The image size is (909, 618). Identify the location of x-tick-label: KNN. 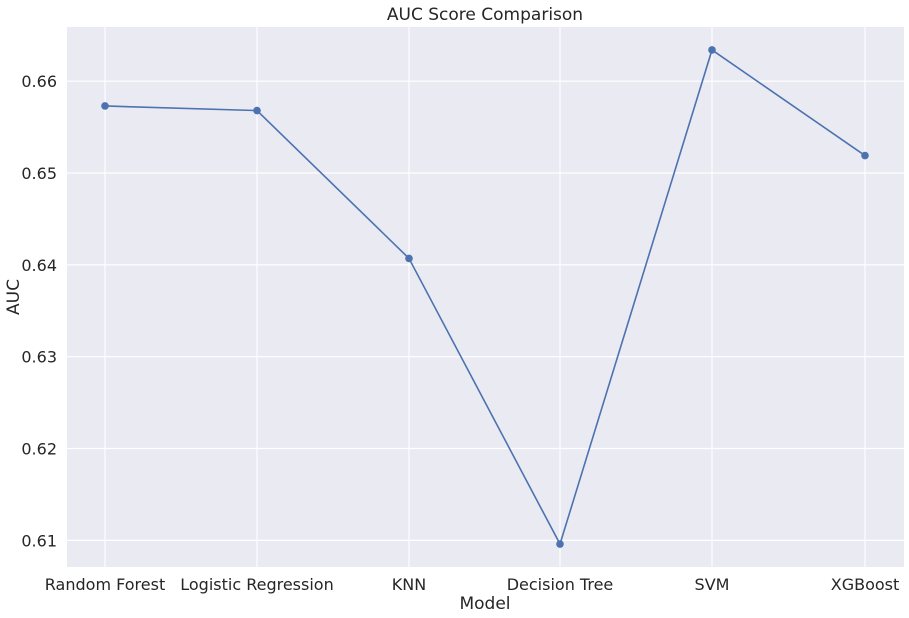
(409, 584).